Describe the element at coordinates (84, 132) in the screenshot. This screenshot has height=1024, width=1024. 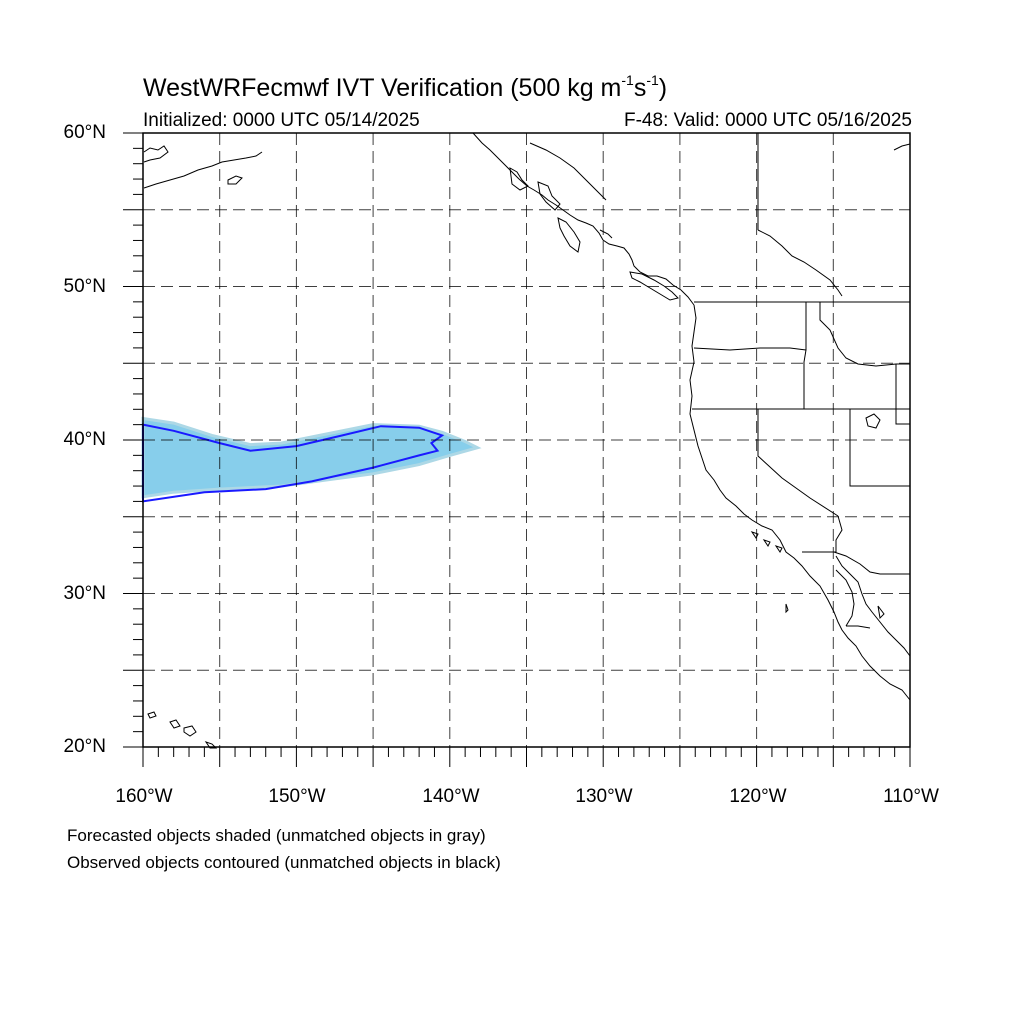
I see `lat-label: 60°N` at that location.